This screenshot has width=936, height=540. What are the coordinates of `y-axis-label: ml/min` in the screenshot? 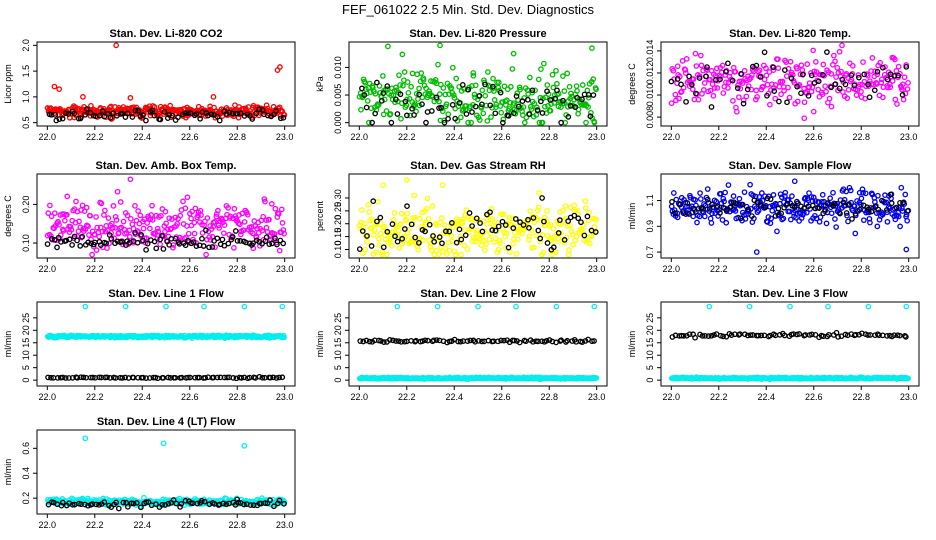 It's located at (8, 472).